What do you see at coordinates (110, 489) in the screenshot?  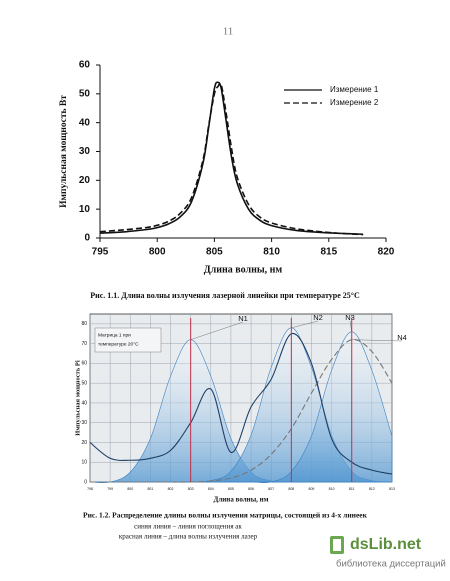 I see `x-tick-label: 799` at bounding box center [110, 489].